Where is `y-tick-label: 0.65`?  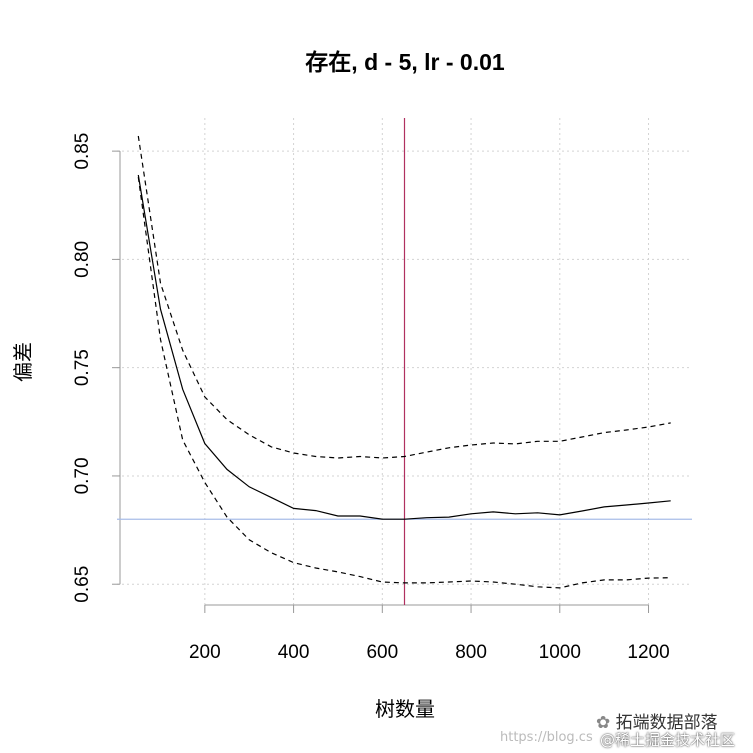 y-tick-label: 0.65 is located at coordinates (82, 584).